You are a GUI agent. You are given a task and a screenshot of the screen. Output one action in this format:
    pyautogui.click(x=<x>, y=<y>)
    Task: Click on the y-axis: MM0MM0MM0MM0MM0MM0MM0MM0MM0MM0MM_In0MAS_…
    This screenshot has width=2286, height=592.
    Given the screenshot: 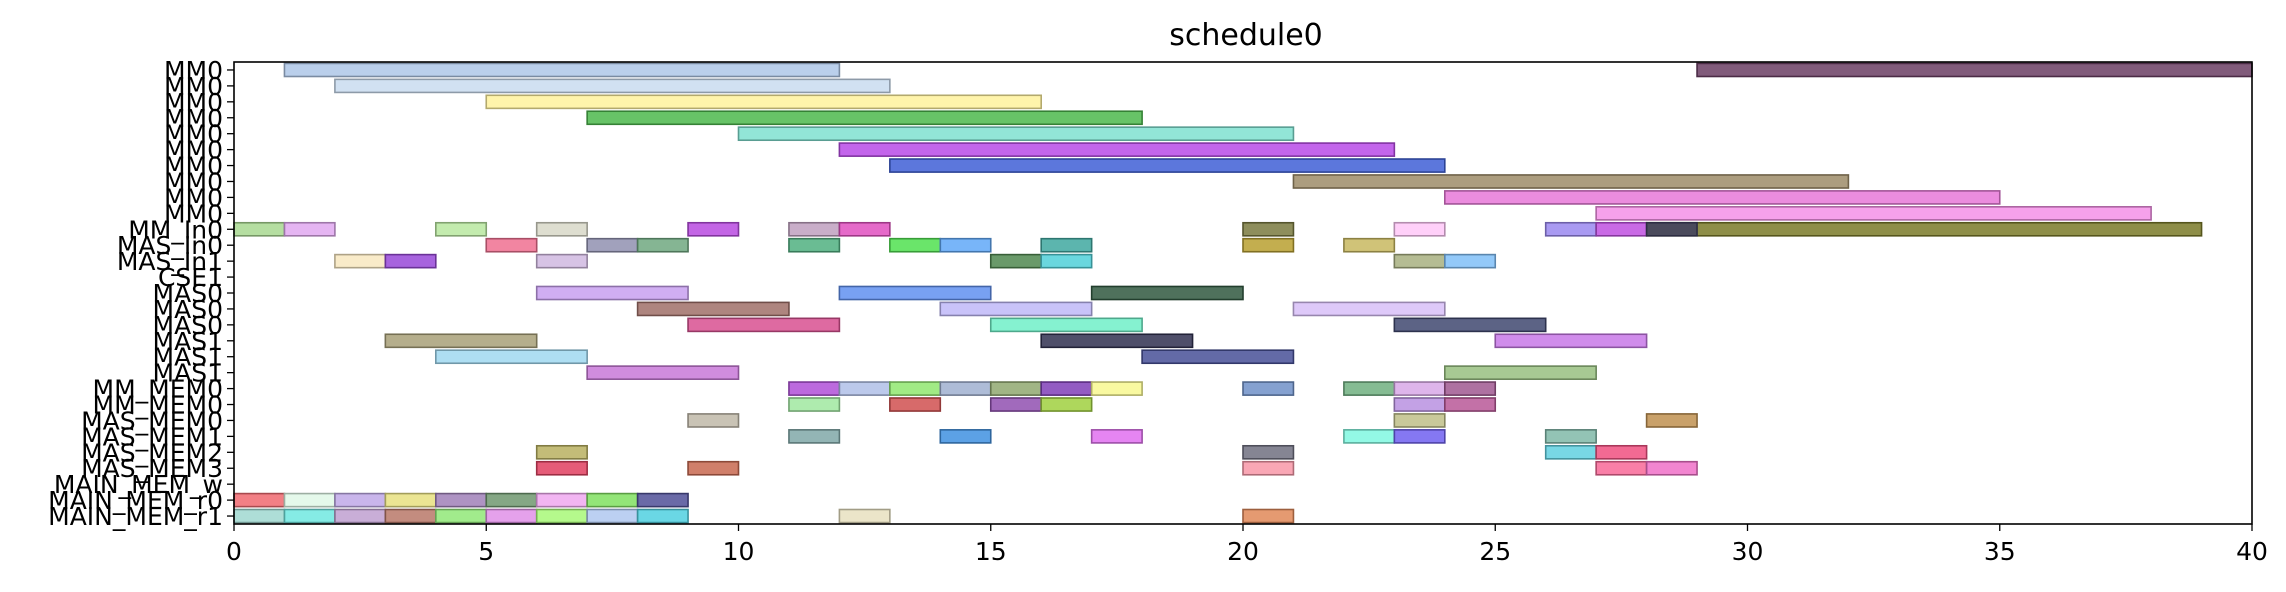 What is the action you would take?
    pyautogui.click(x=141, y=293)
    